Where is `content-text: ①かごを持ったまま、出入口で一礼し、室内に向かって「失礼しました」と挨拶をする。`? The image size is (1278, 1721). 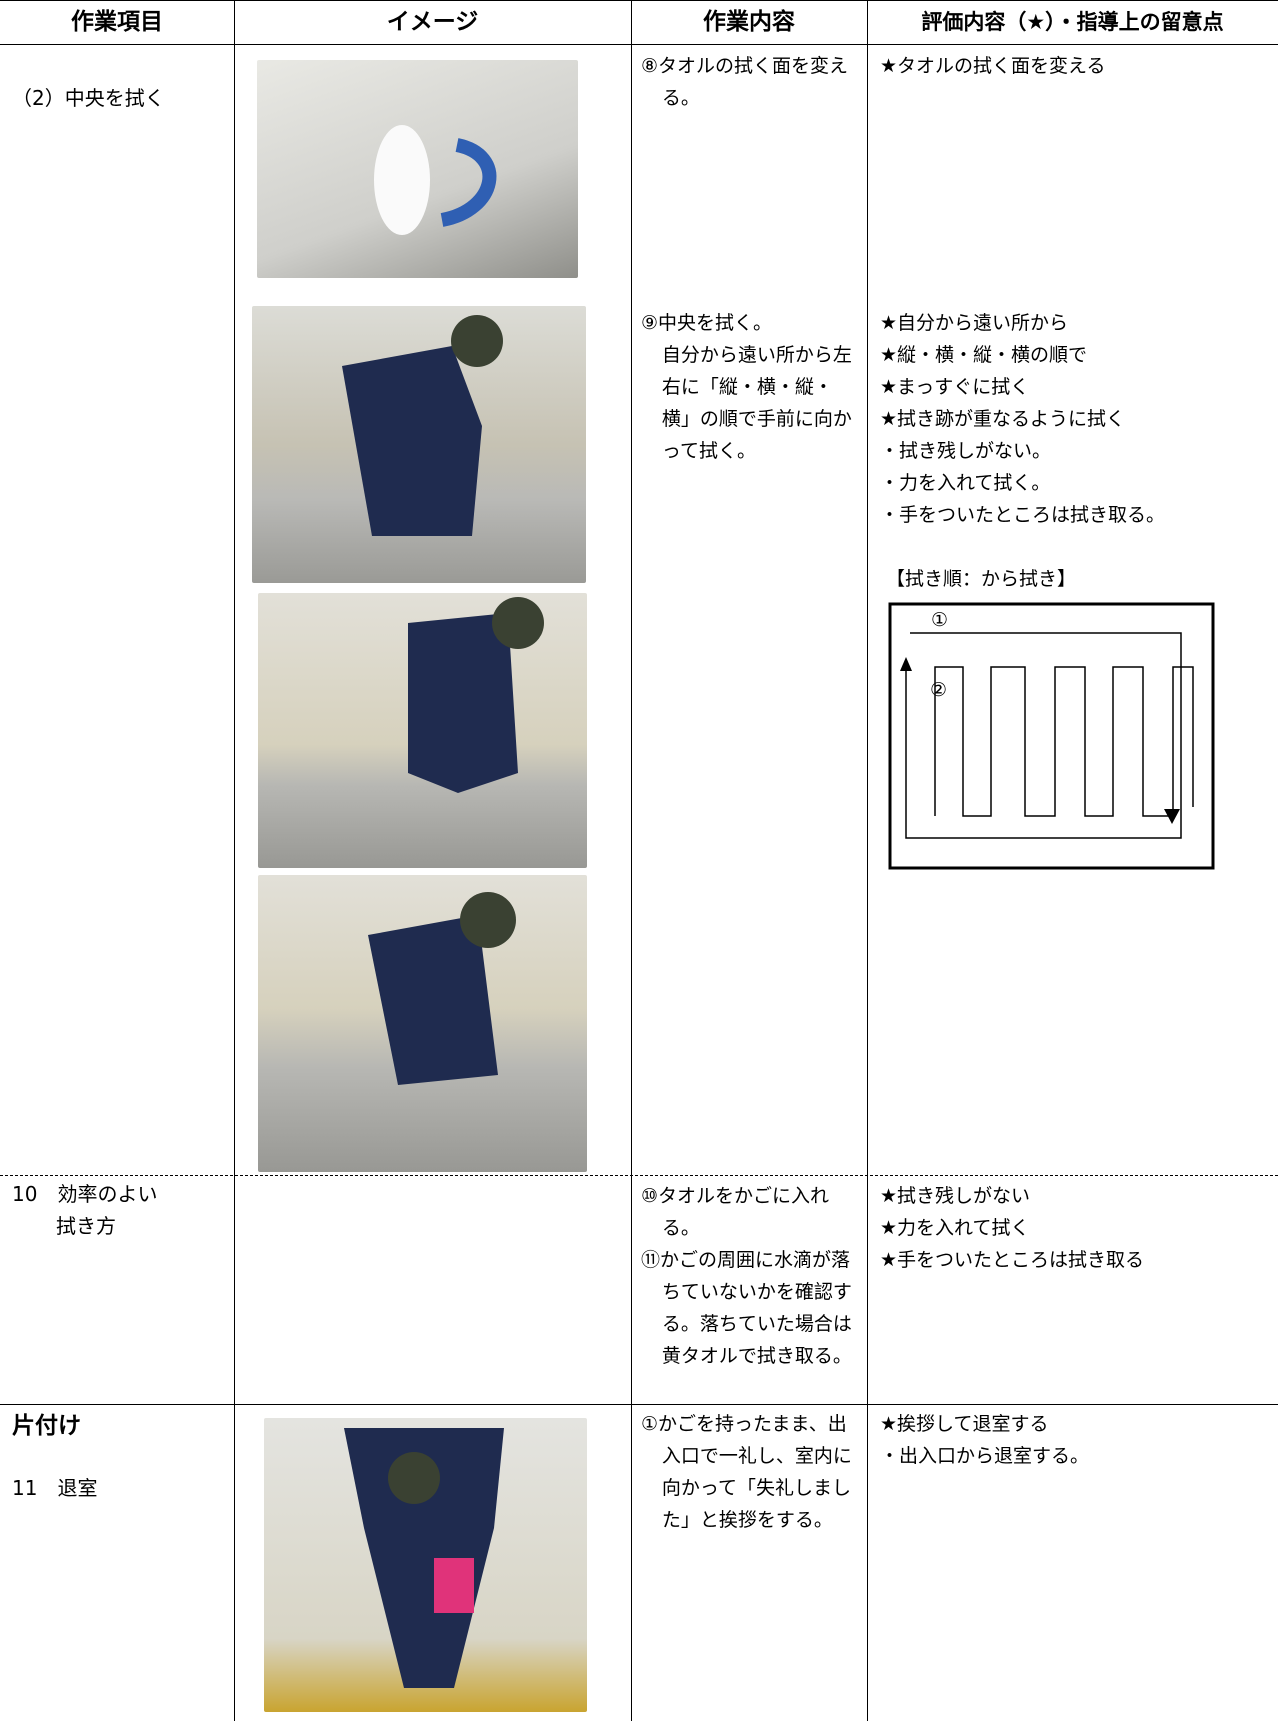 content-text: ①かごを持ったまま、出入口で一礼し、室内に向かって「失礼しました」と挨拶をする。 is located at coordinates (746, 1472).